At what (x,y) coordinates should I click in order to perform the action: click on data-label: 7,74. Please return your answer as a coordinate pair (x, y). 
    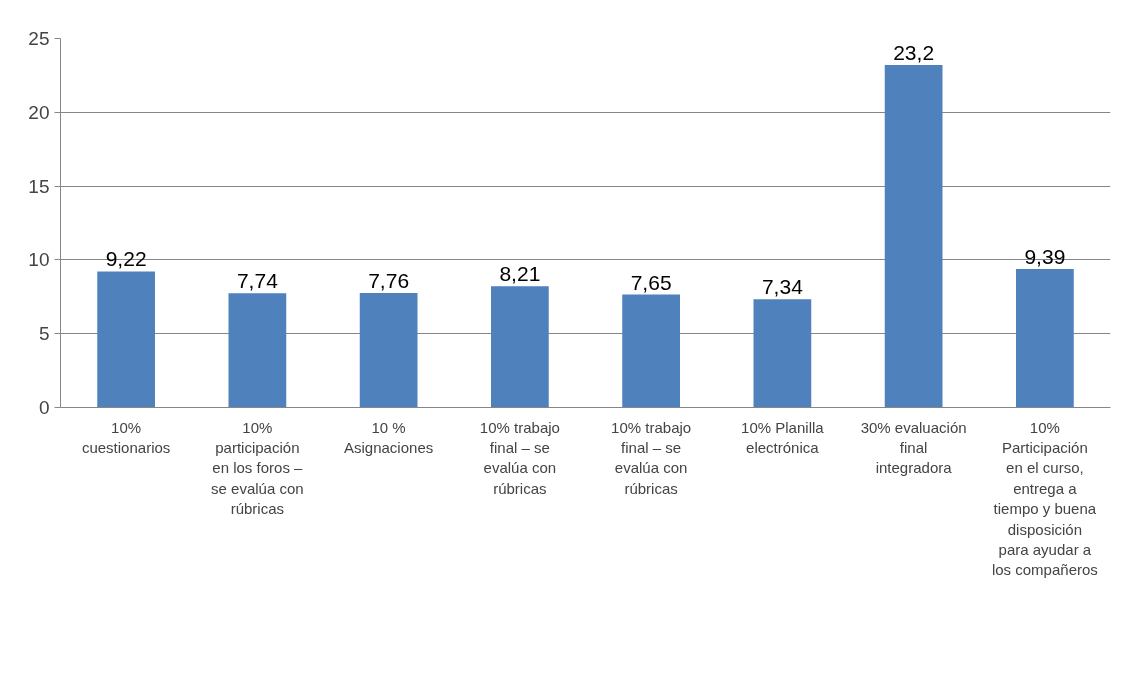
    Looking at the image, I should click on (257, 281).